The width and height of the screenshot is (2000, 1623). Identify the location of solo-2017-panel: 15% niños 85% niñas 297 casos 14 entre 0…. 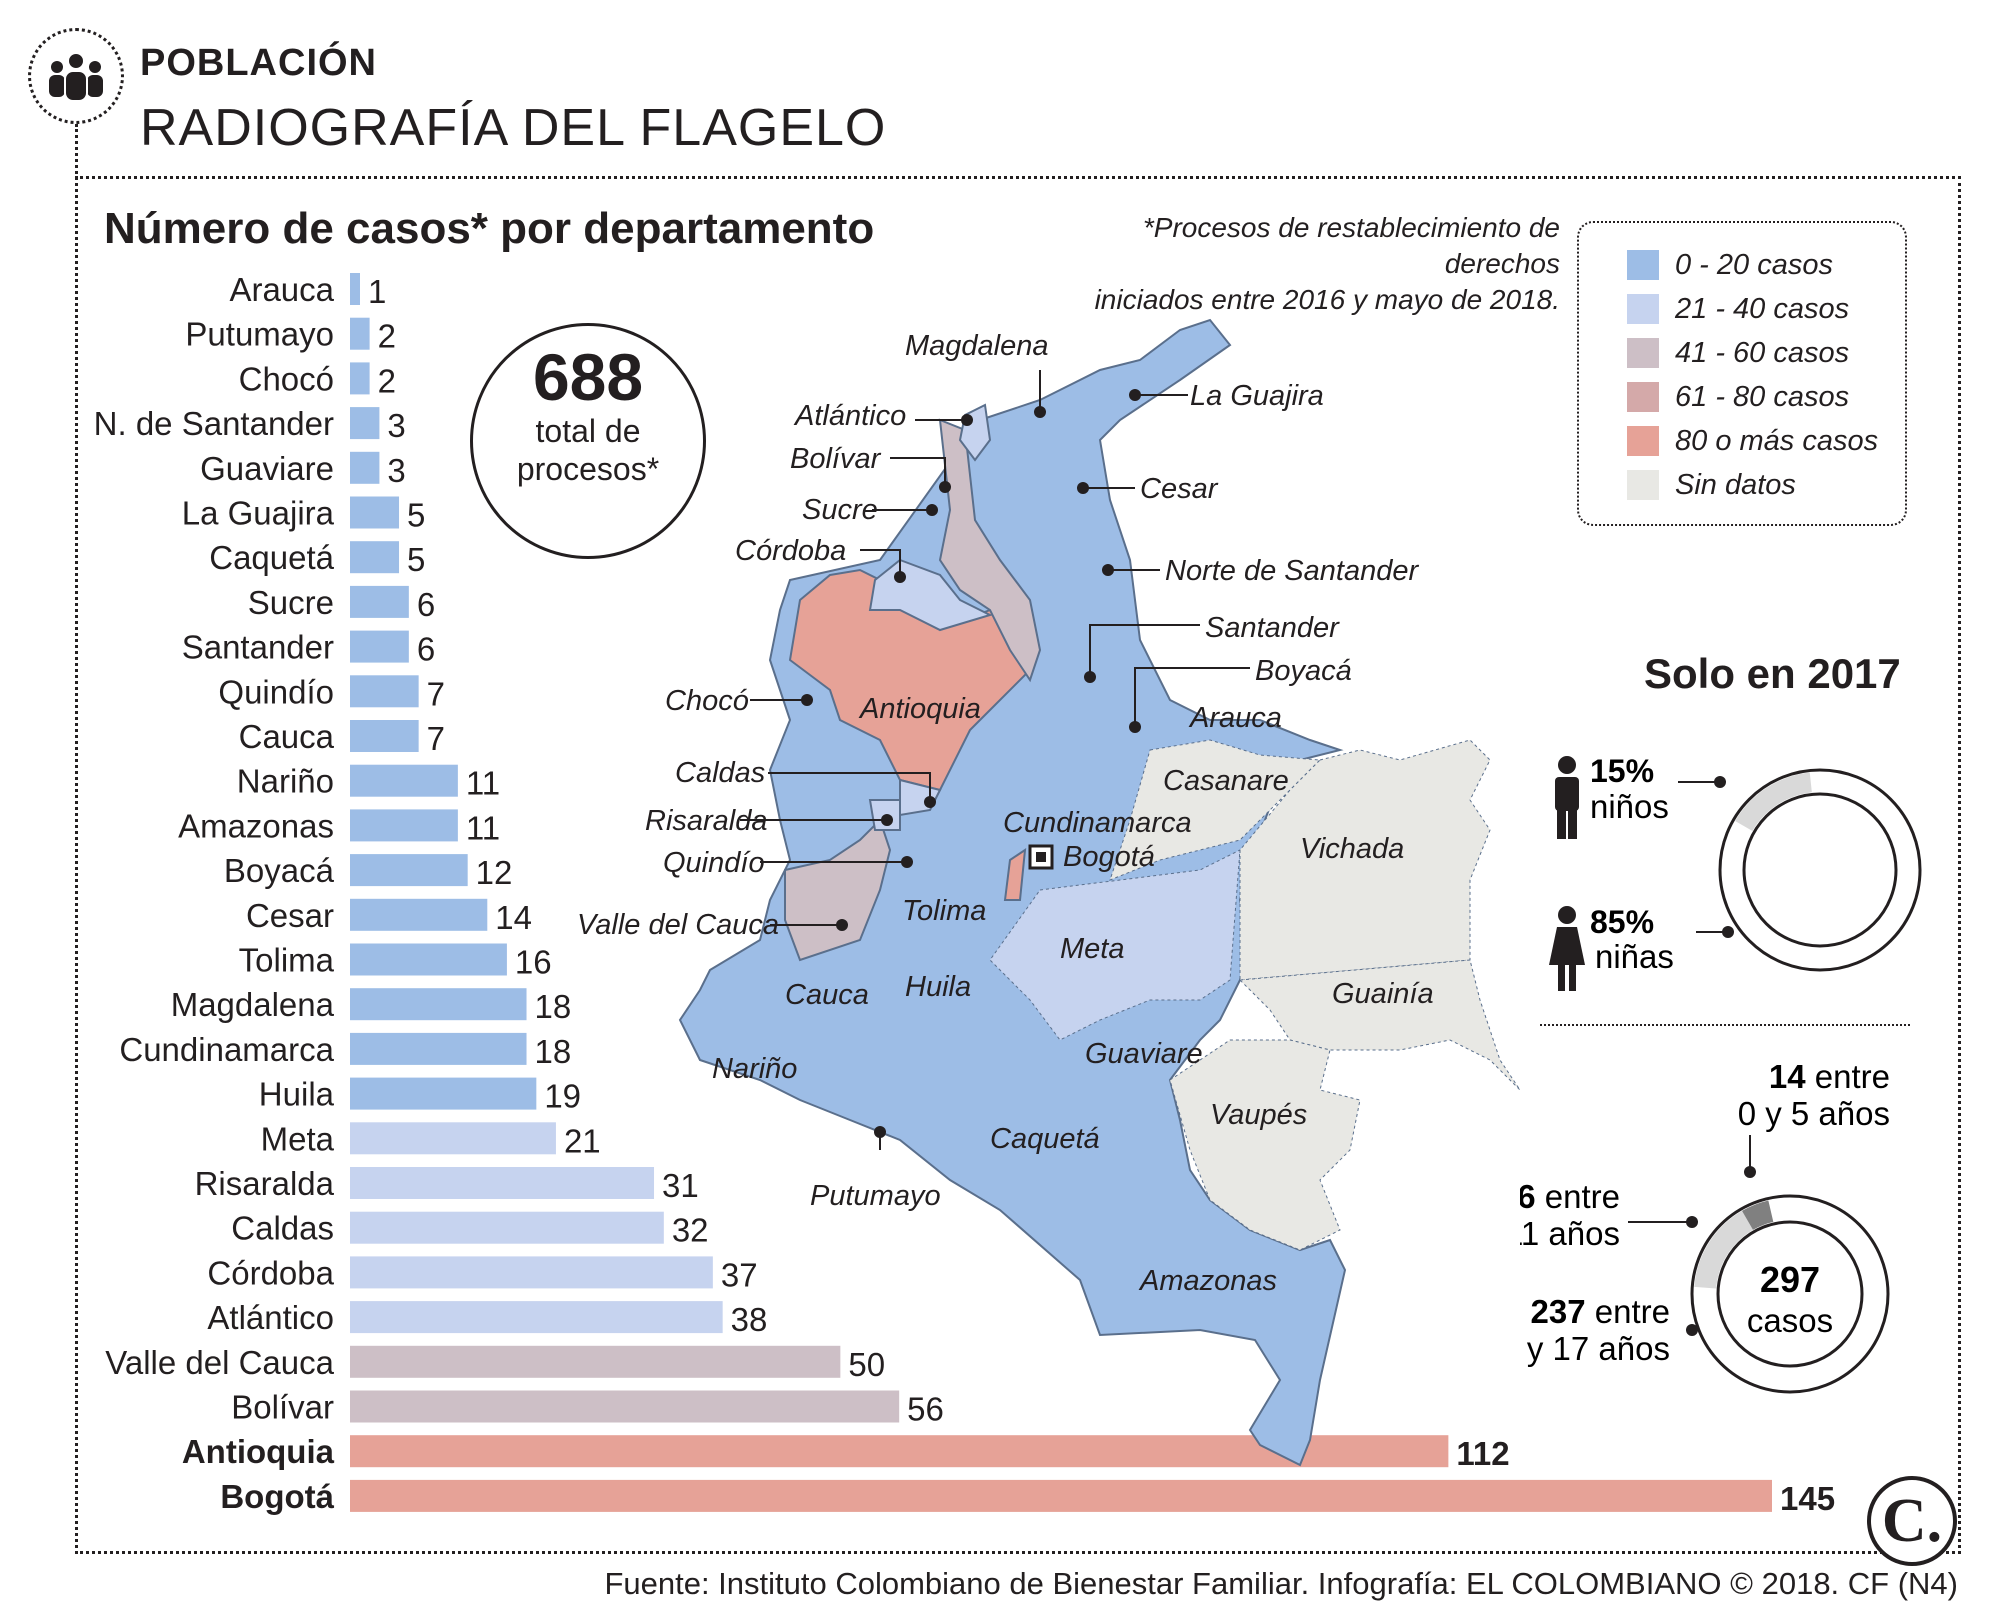
(1721, 1073).